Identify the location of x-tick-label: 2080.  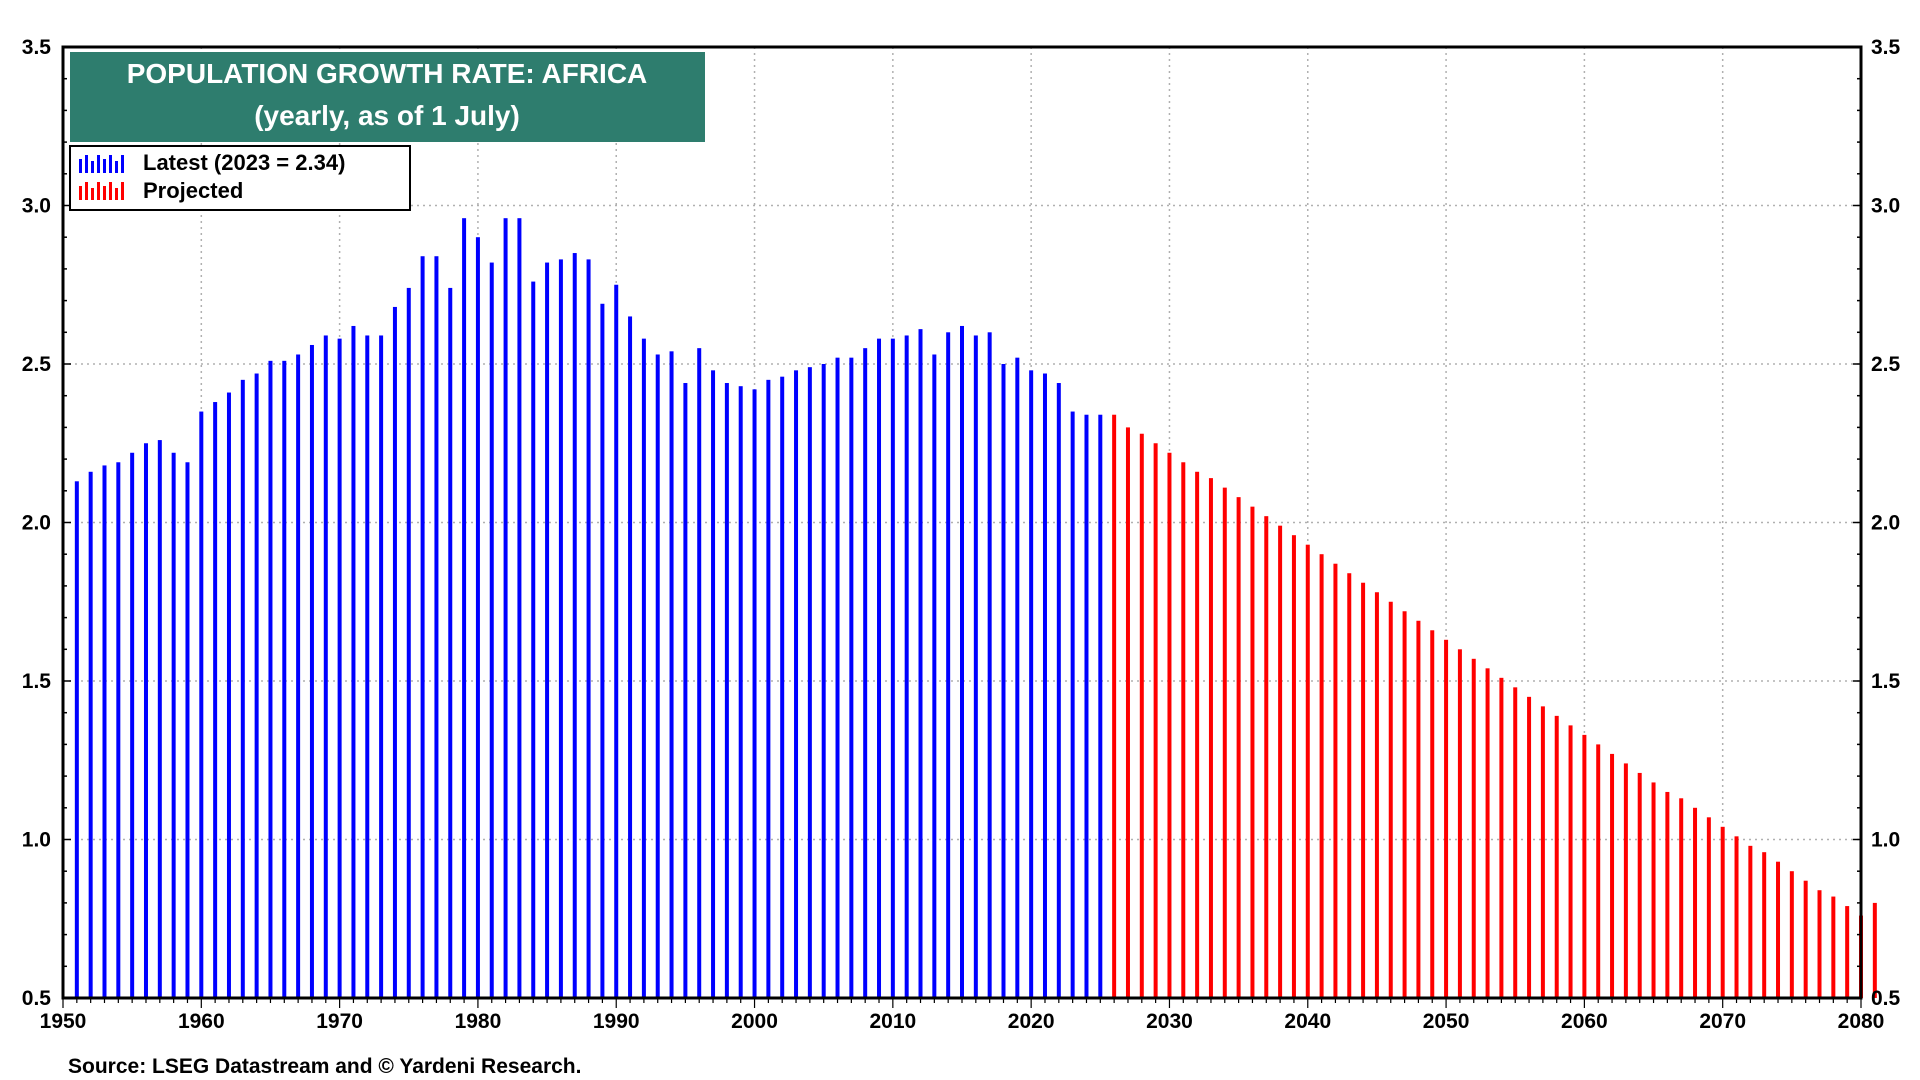
(1861, 1021).